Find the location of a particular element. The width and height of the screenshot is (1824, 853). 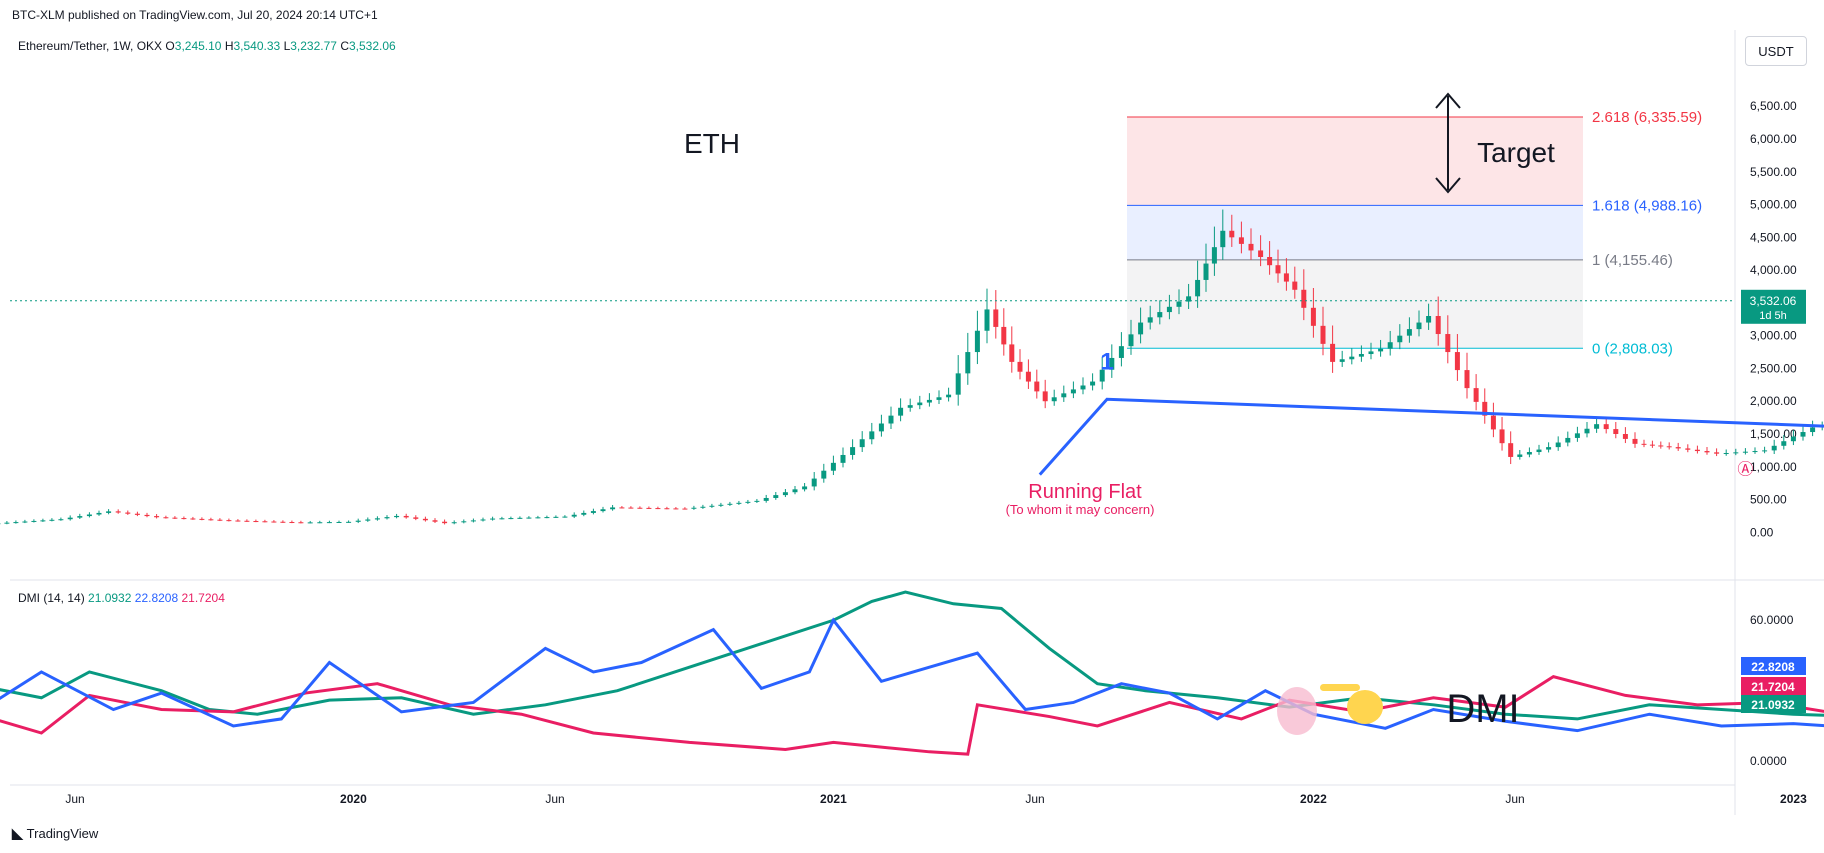

ohlc-open: O3,245.10 is located at coordinates (193, 46).